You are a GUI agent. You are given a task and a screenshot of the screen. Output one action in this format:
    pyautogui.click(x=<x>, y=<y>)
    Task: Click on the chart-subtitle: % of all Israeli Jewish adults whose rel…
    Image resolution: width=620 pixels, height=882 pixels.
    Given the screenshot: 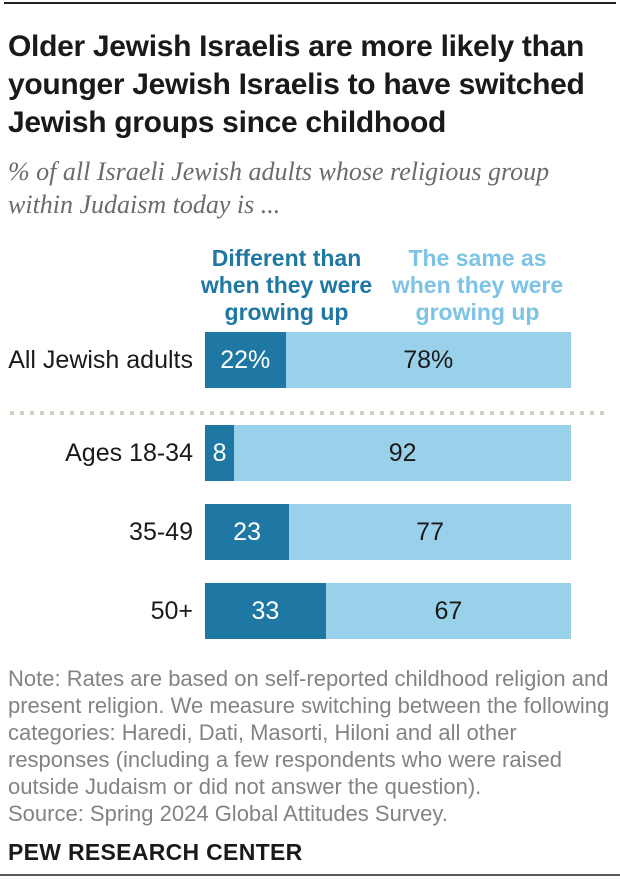 What is the action you would take?
    pyautogui.click(x=279, y=188)
    